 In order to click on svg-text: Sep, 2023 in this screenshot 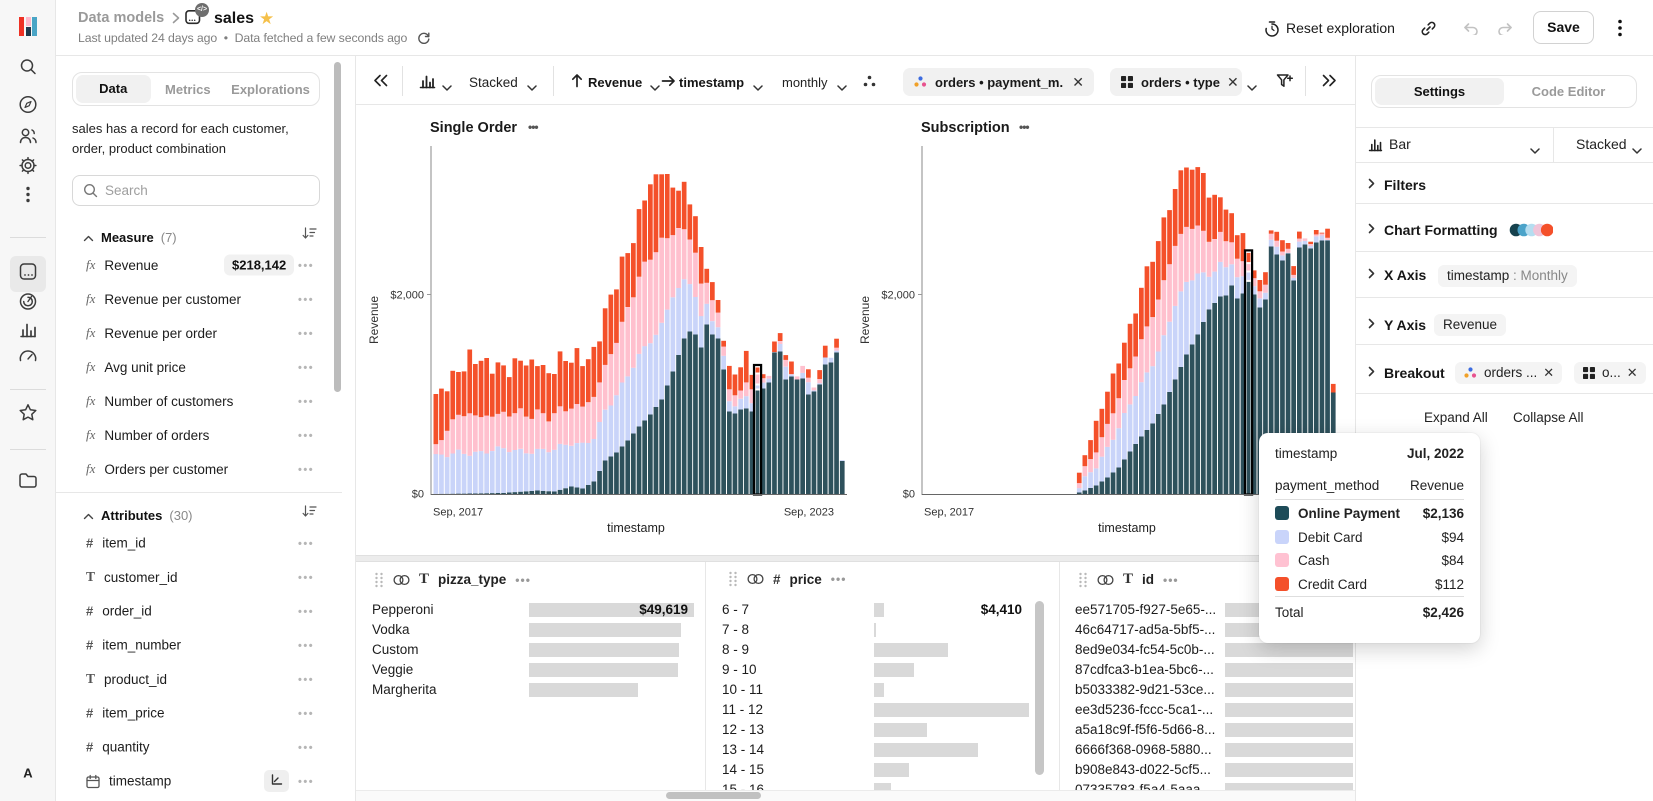, I will do `click(809, 513)`.